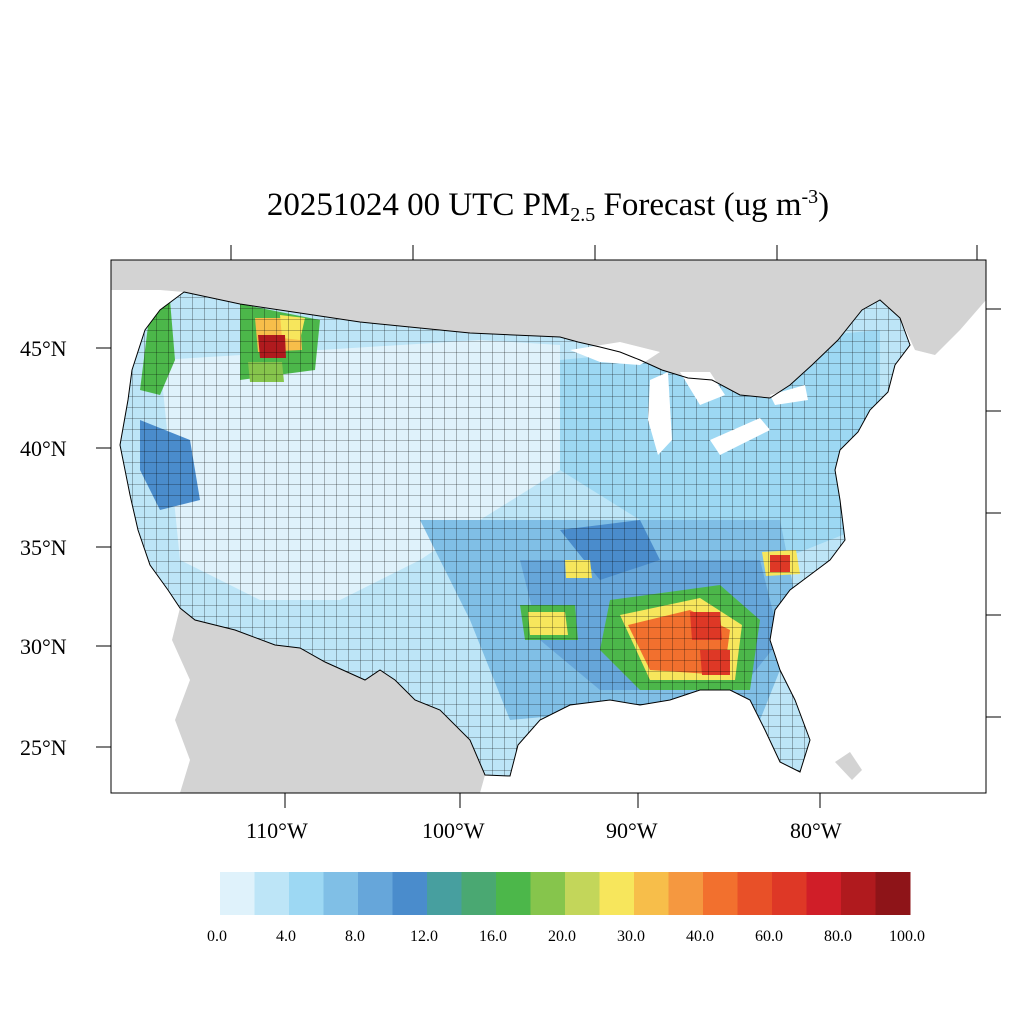 The image size is (1024, 1024). I want to click on colorbar-tick-label: 40.0, so click(700, 936).